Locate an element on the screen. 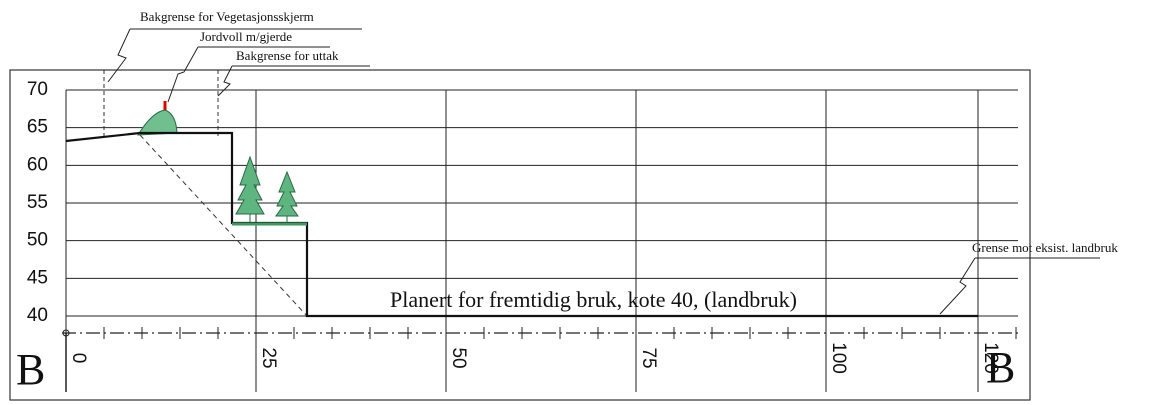  x-tick-label: 0 is located at coordinates (78, 358).